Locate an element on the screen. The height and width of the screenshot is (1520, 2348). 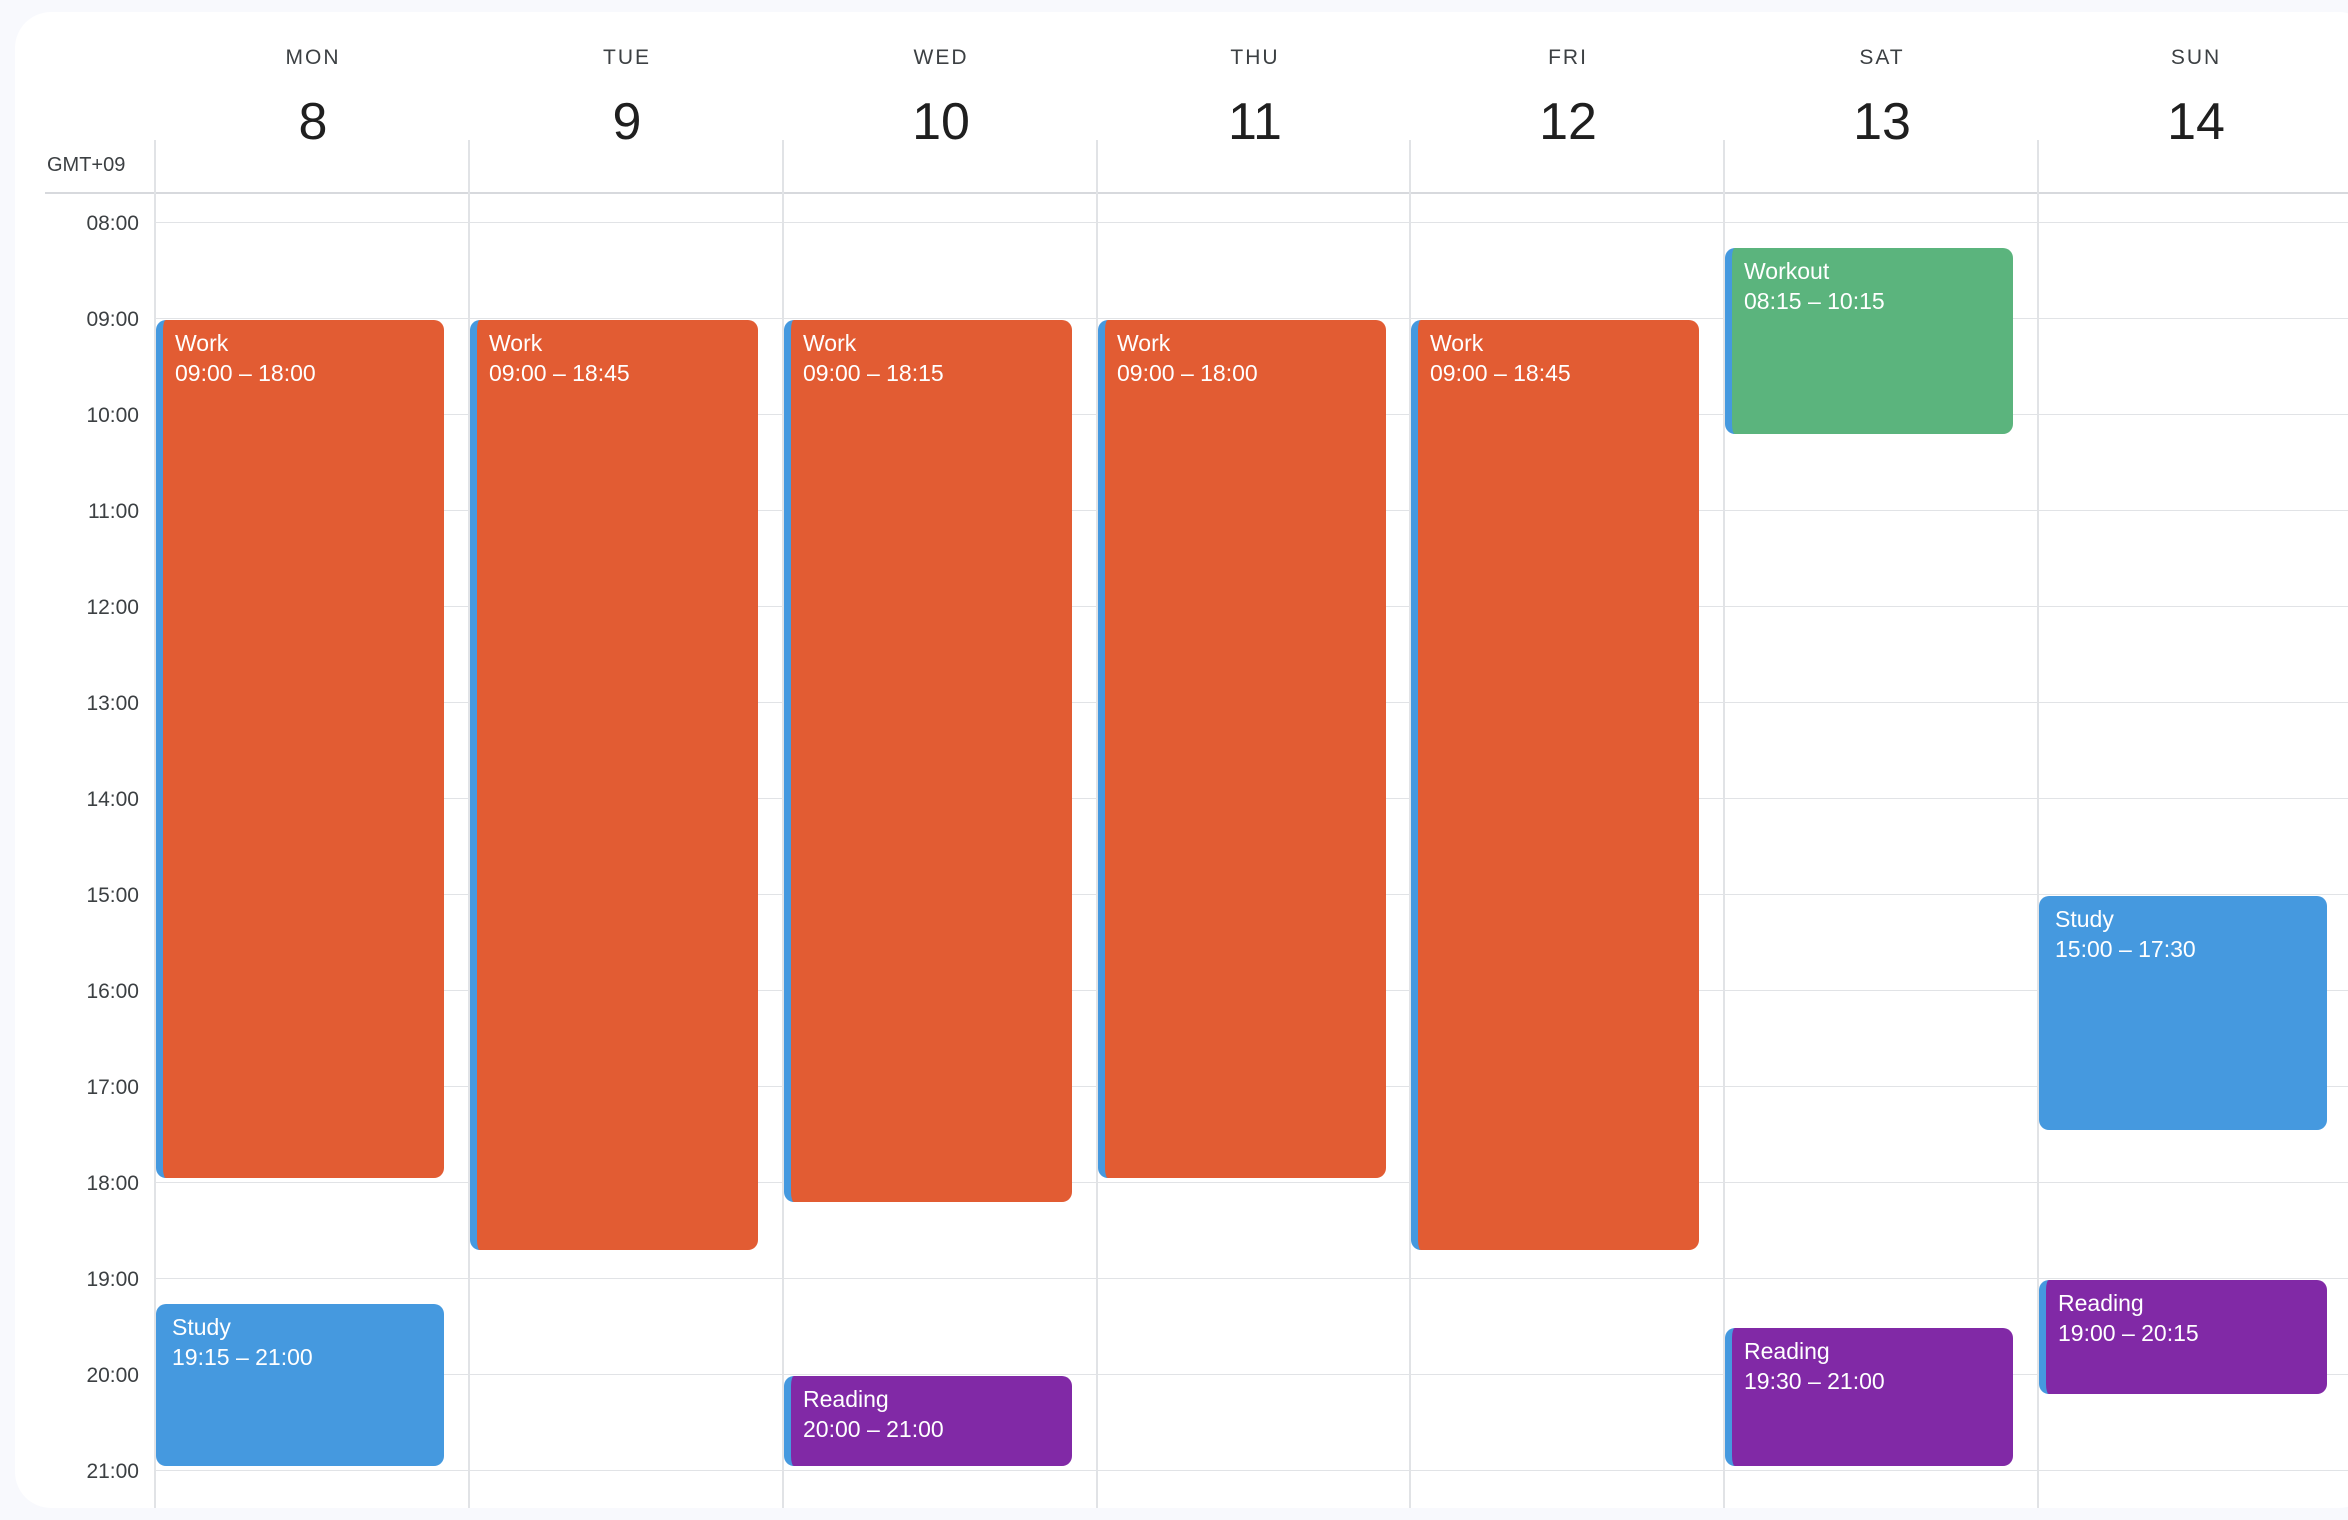
day-number: 12 is located at coordinates (1568, 122).